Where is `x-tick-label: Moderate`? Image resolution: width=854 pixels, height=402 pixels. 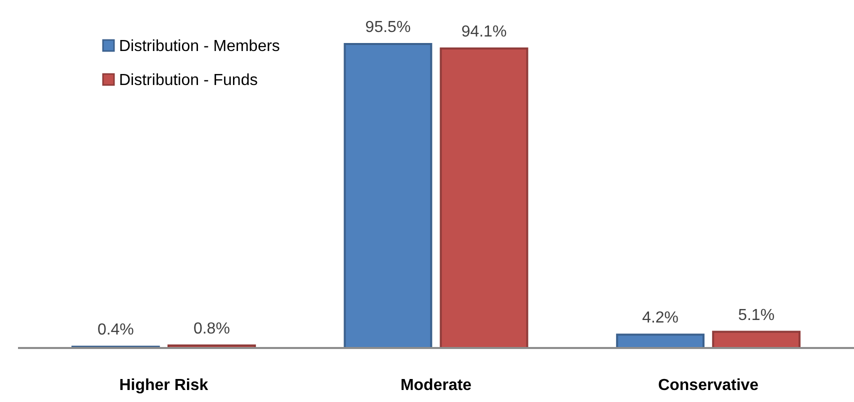 x-tick-label: Moderate is located at coordinates (436, 385).